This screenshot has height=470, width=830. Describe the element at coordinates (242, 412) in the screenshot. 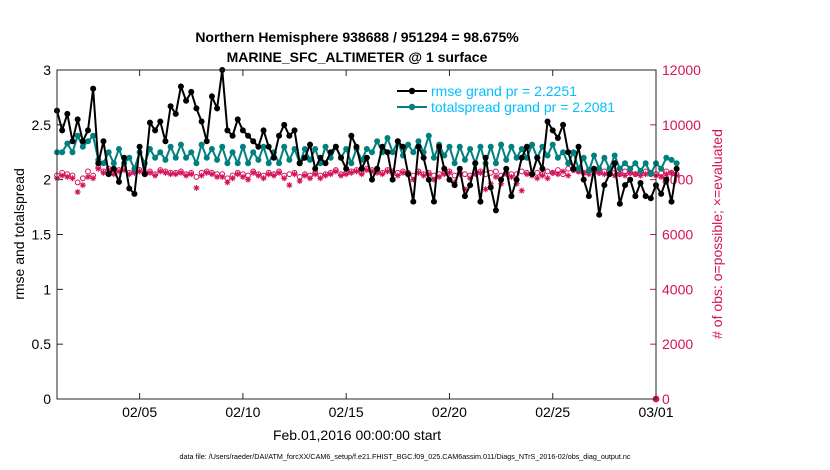

I see `x-tick-label: 02/10` at that location.